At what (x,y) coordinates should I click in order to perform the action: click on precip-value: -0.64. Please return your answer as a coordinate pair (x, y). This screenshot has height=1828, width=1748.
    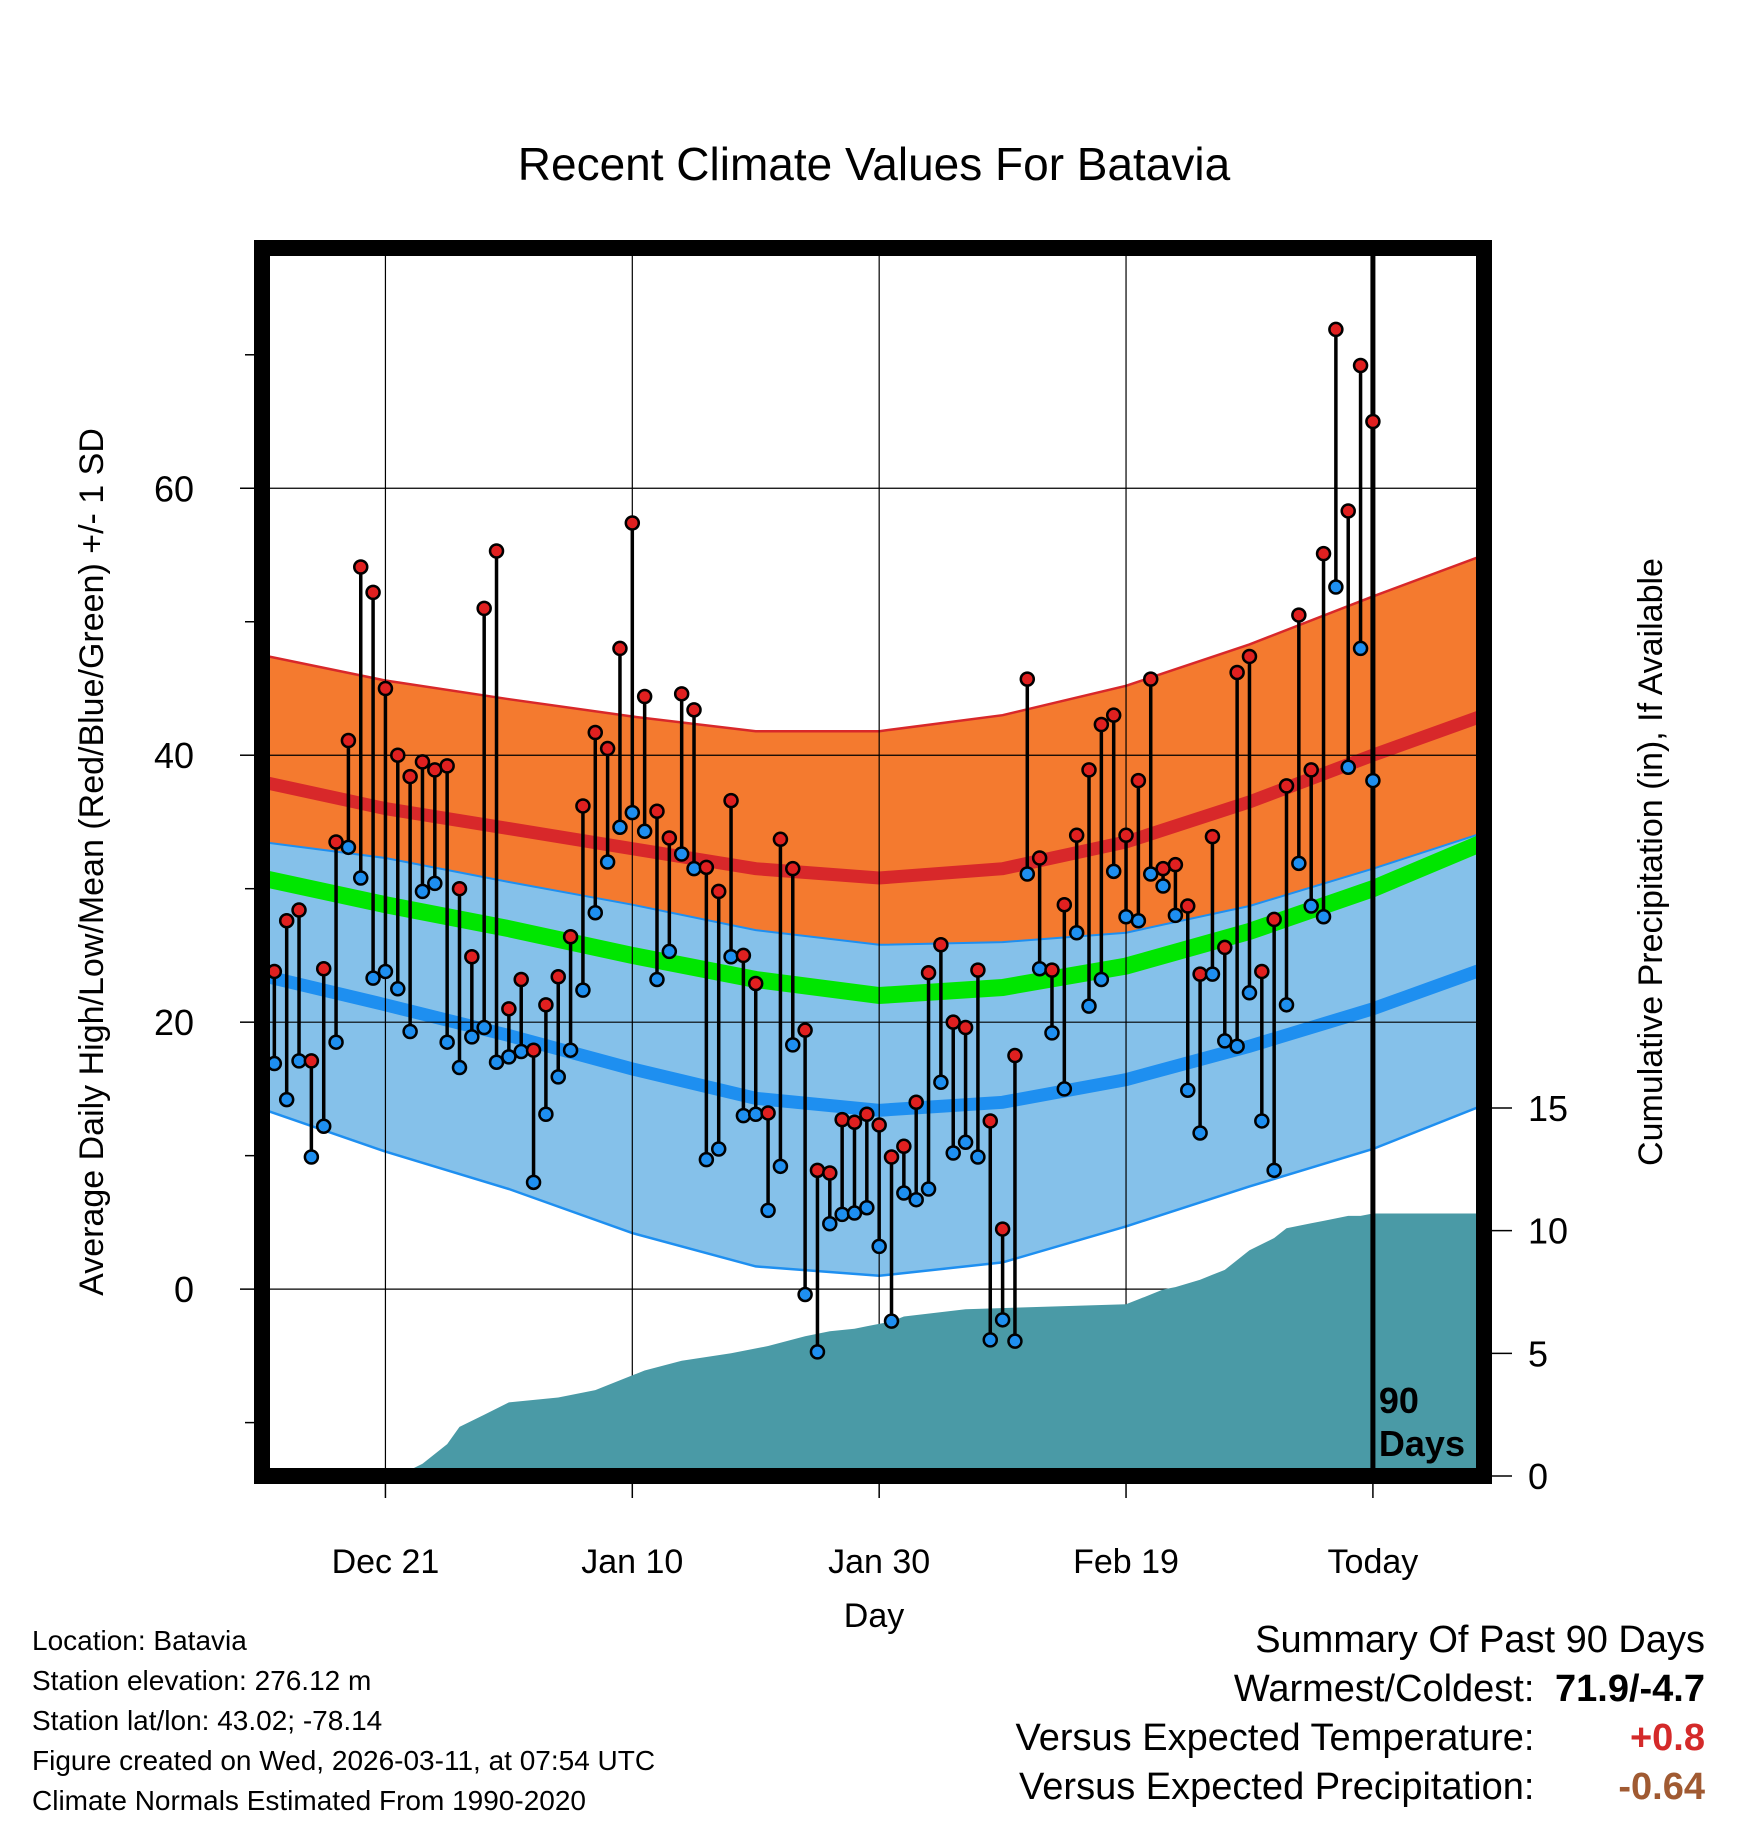
    Looking at the image, I should click on (1661, 1787).